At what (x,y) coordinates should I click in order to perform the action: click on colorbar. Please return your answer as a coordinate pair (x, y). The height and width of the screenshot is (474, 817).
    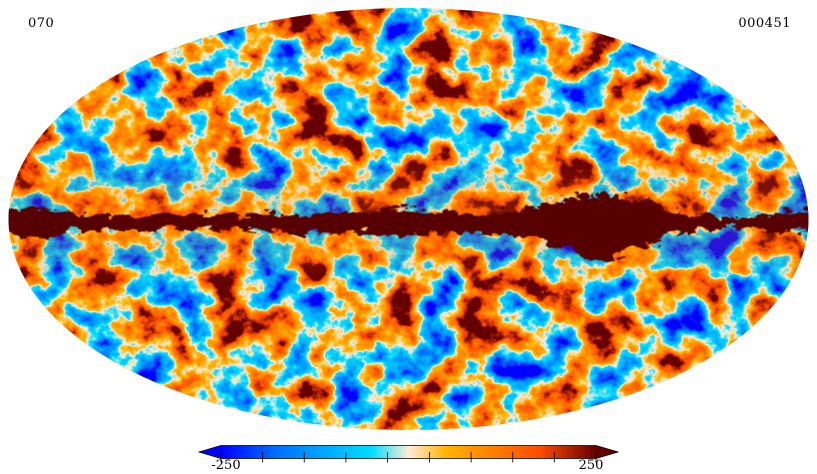
    Looking at the image, I should click on (408, 454).